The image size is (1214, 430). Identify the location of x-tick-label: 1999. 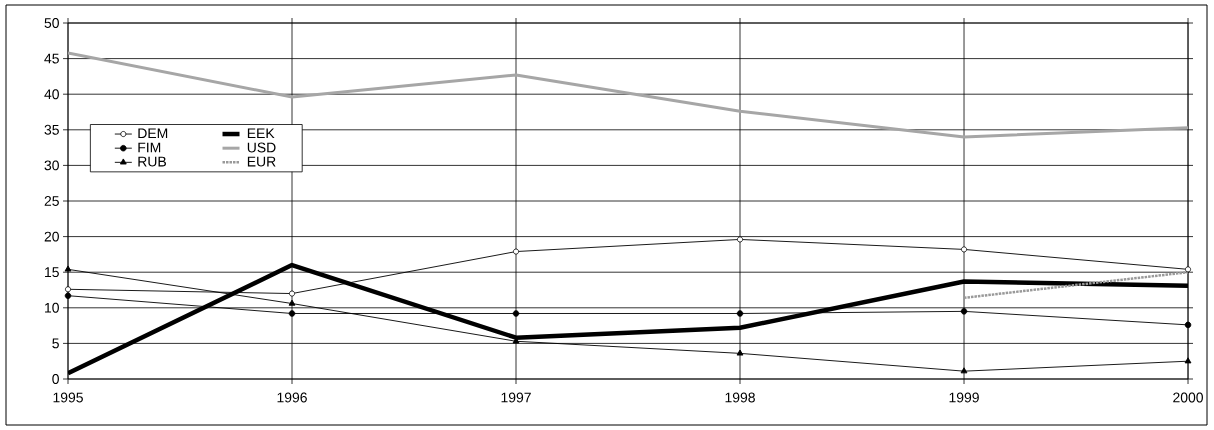
(964, 397).